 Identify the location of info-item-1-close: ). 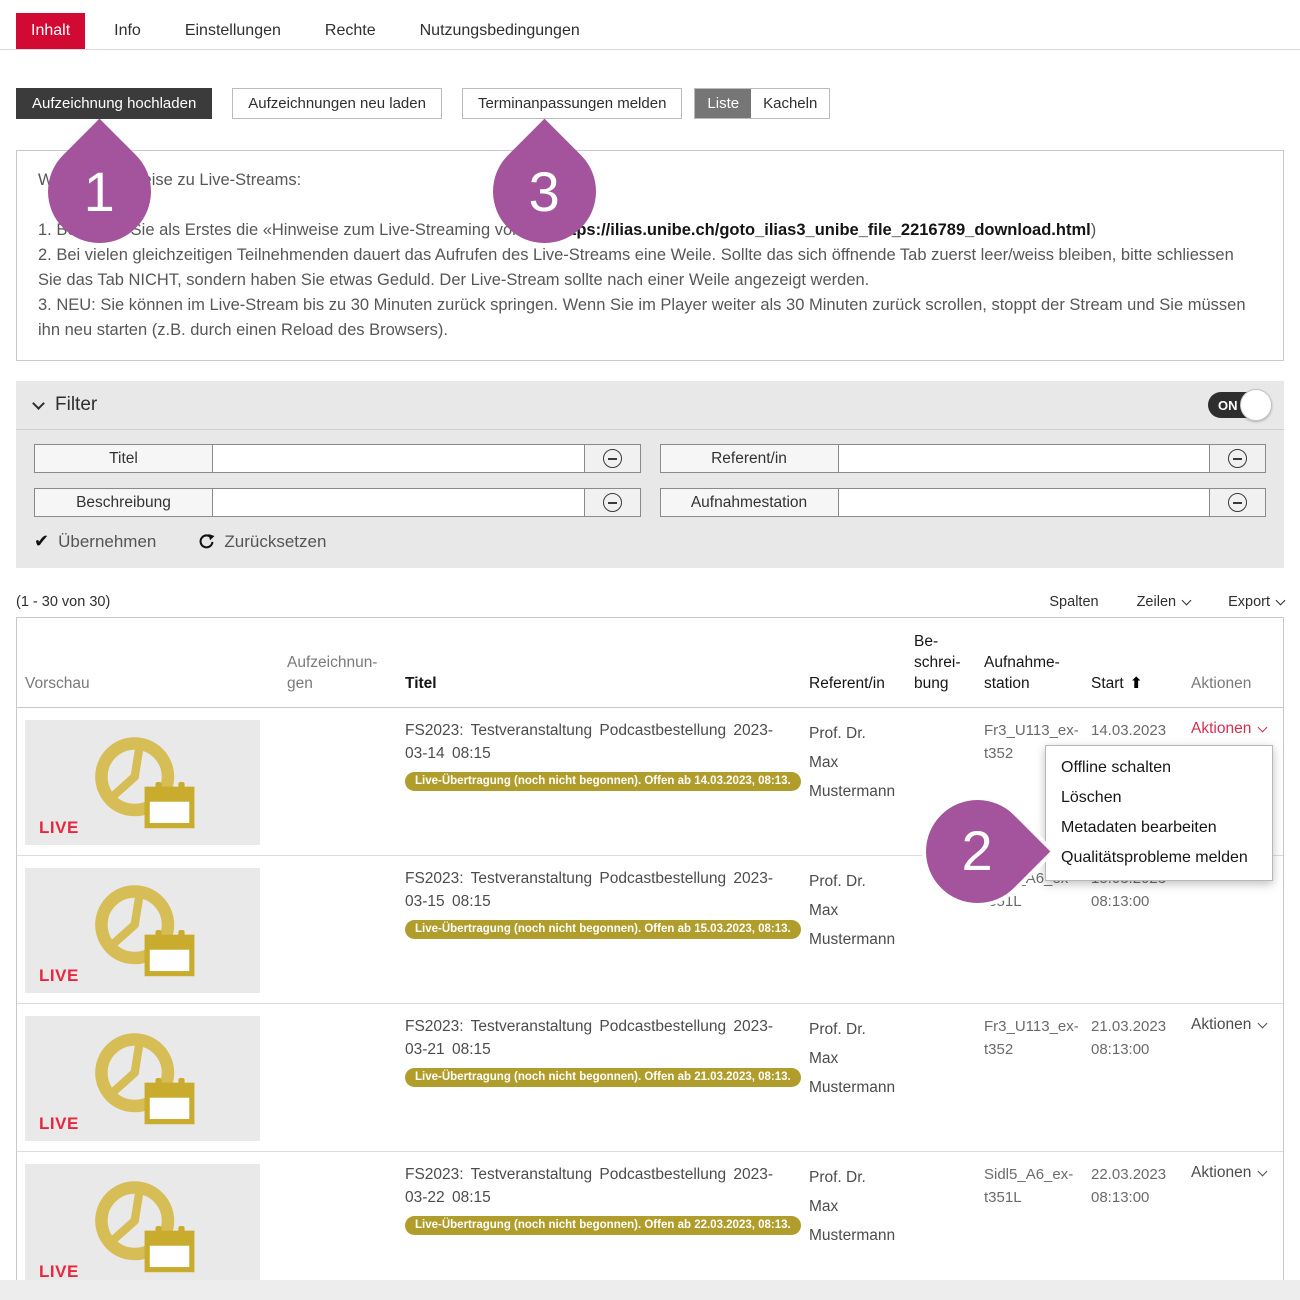
(1093, 230).